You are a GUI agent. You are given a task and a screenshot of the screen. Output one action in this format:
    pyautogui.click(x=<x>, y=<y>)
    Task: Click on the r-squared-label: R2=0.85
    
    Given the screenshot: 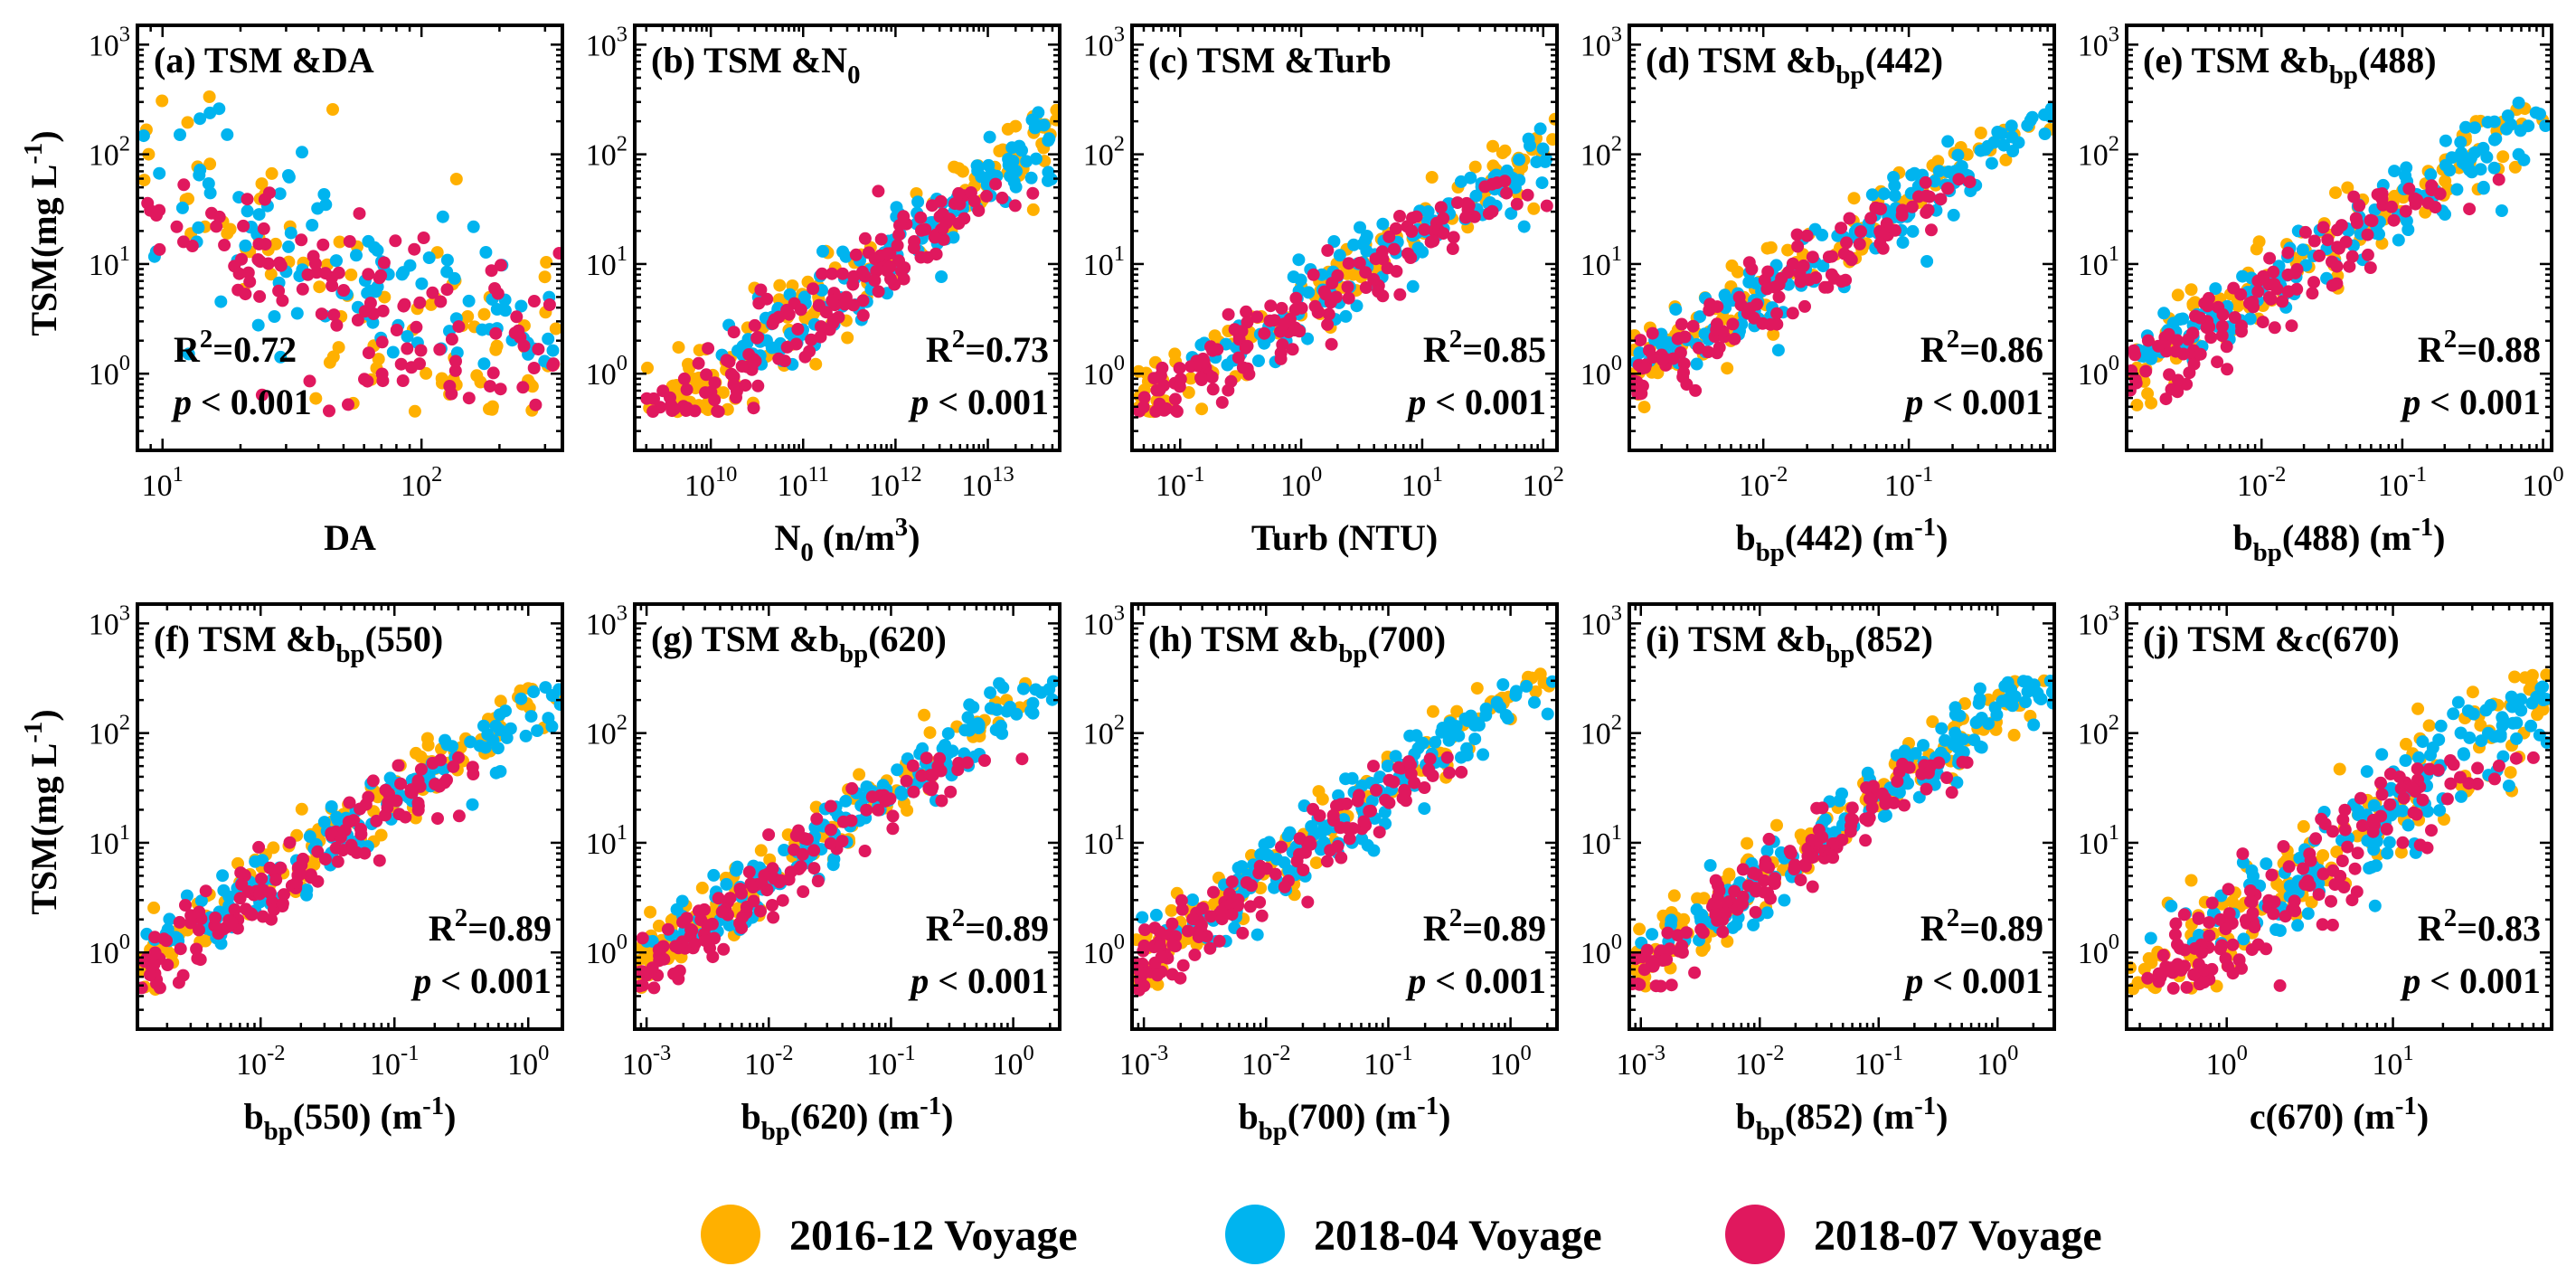 What is the action you would take?
    pyautogui.click(x=1484, y=347)
    